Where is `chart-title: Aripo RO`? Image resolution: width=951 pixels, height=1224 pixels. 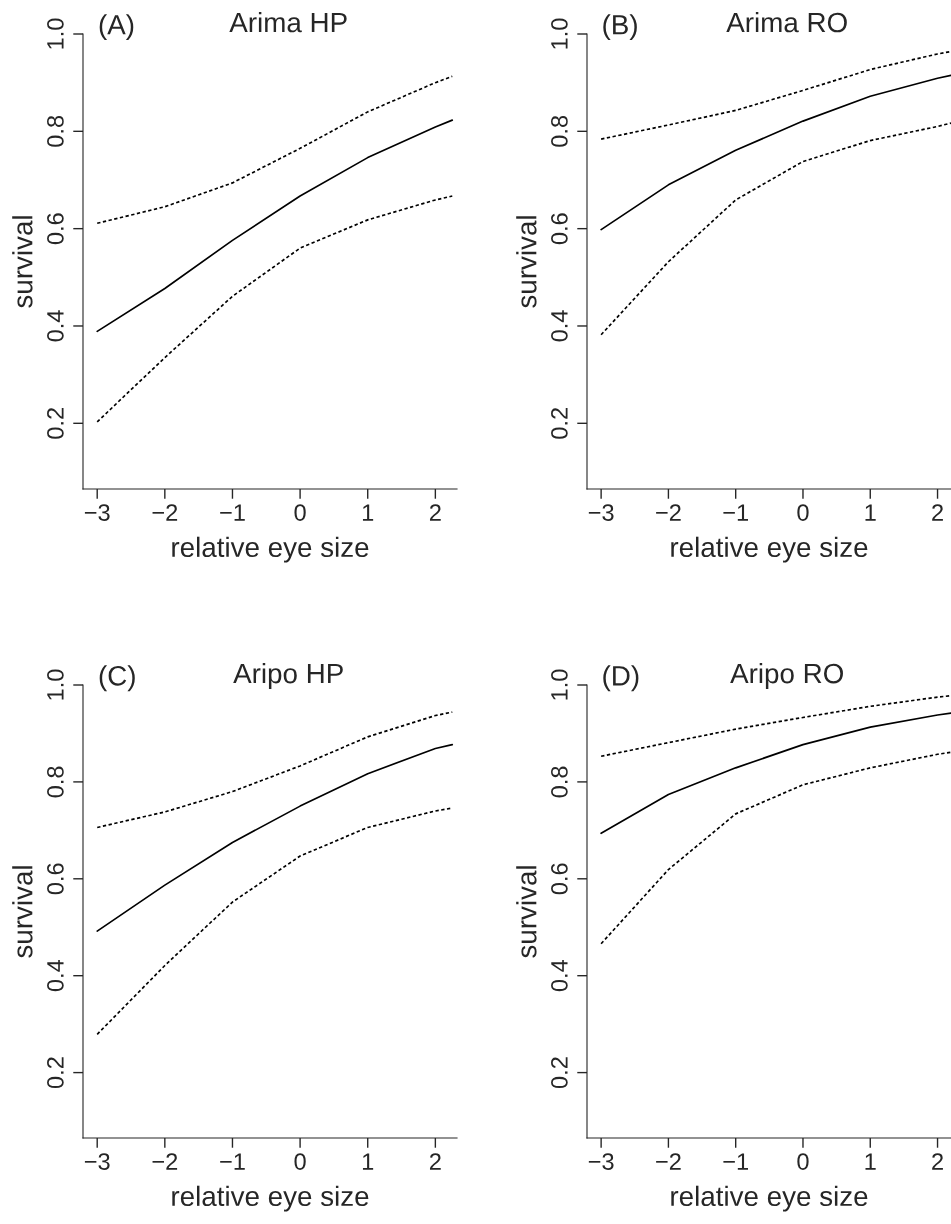 chart-title: Aripo RO is located at coordinates (786, 675).